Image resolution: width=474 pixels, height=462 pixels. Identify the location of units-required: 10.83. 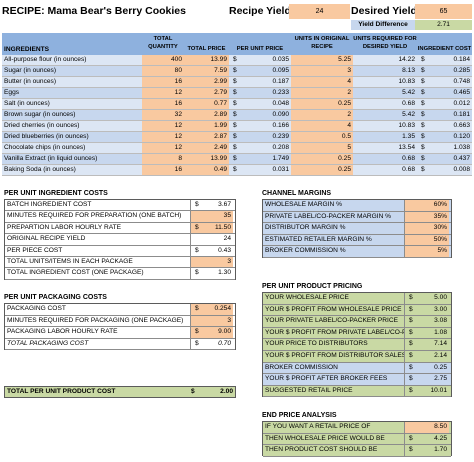
(406, 81).